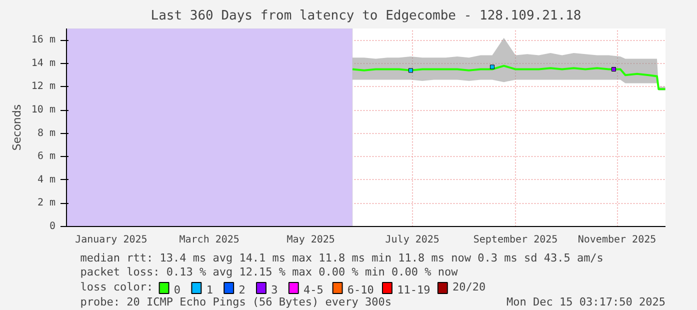 The width and height of the screenshot is (697, 310). Describe the element at coordinates (17, 127) in the screenshot. I see `y-axis-title: Seconds` at that location.